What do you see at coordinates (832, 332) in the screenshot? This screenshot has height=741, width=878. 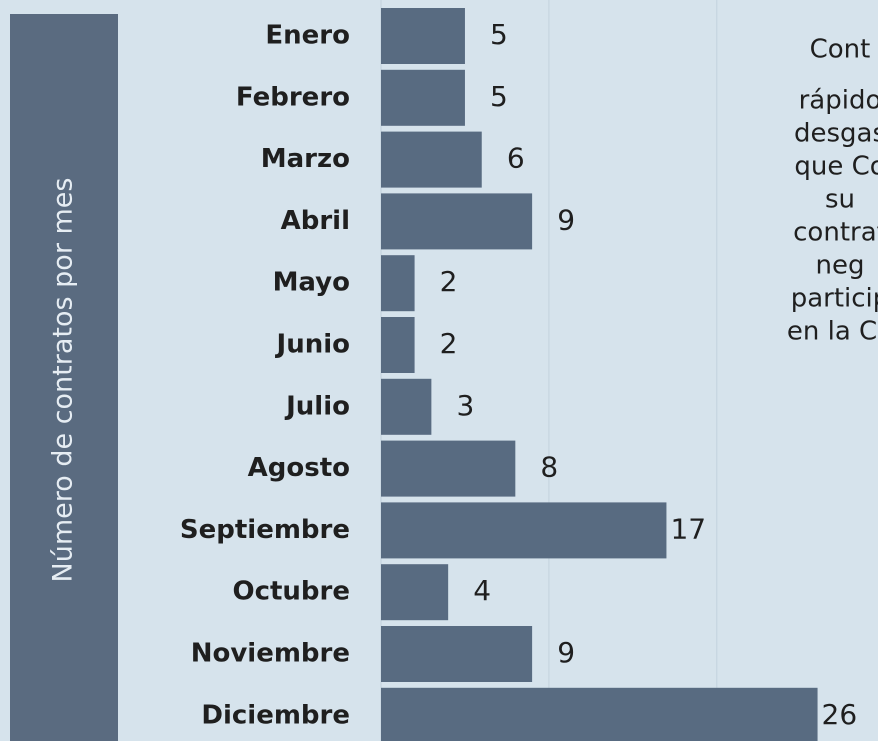 I see `annotation-line: en la Cá` at bounding box center [832, 332].